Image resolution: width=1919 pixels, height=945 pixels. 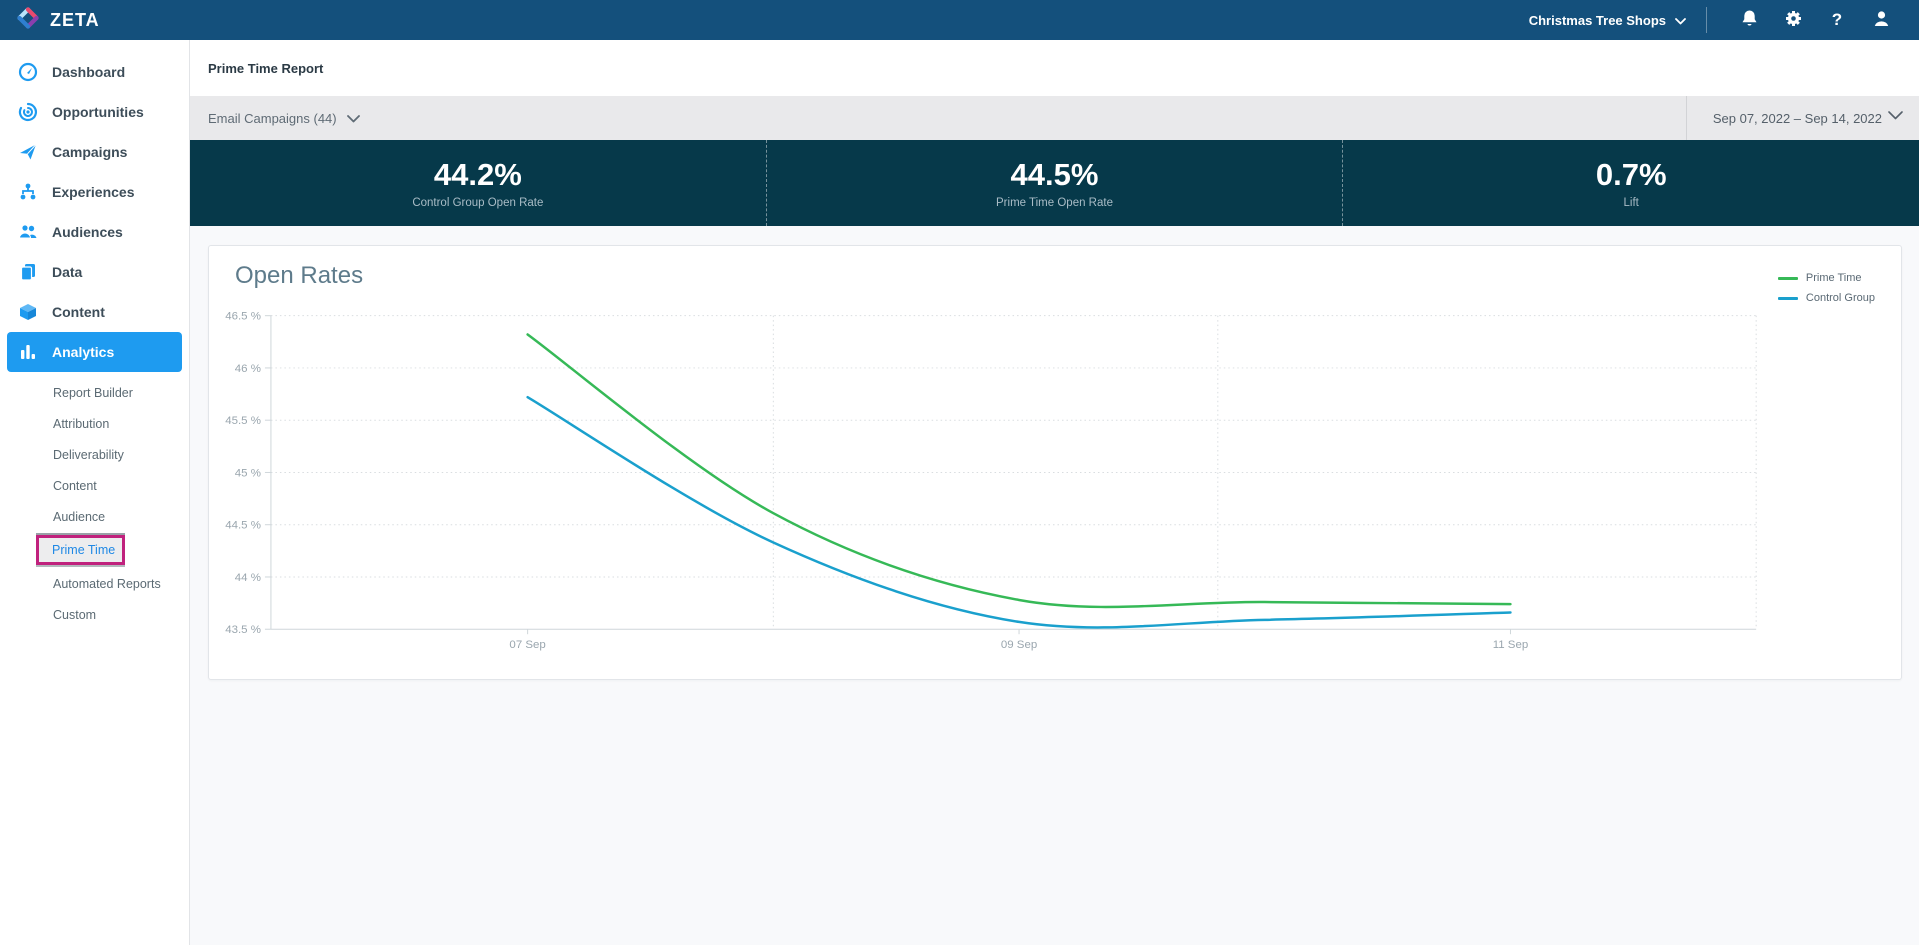 I want to click on subnav-item-deliverability: Deliverability, so click(x=88, y=454).